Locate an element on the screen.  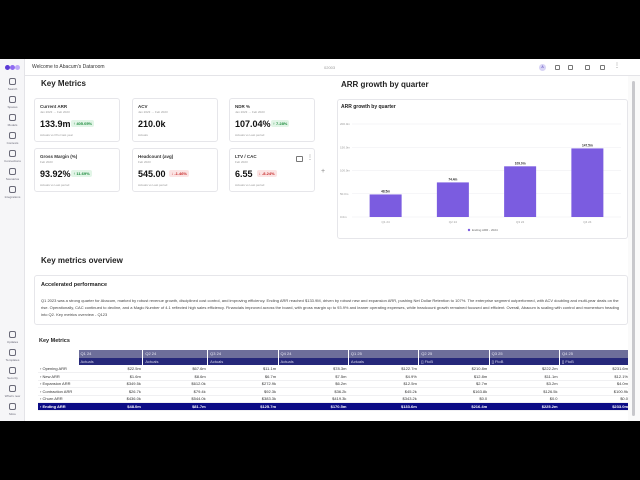
table-cell: $436.0k is located at coordinates (110, 399).